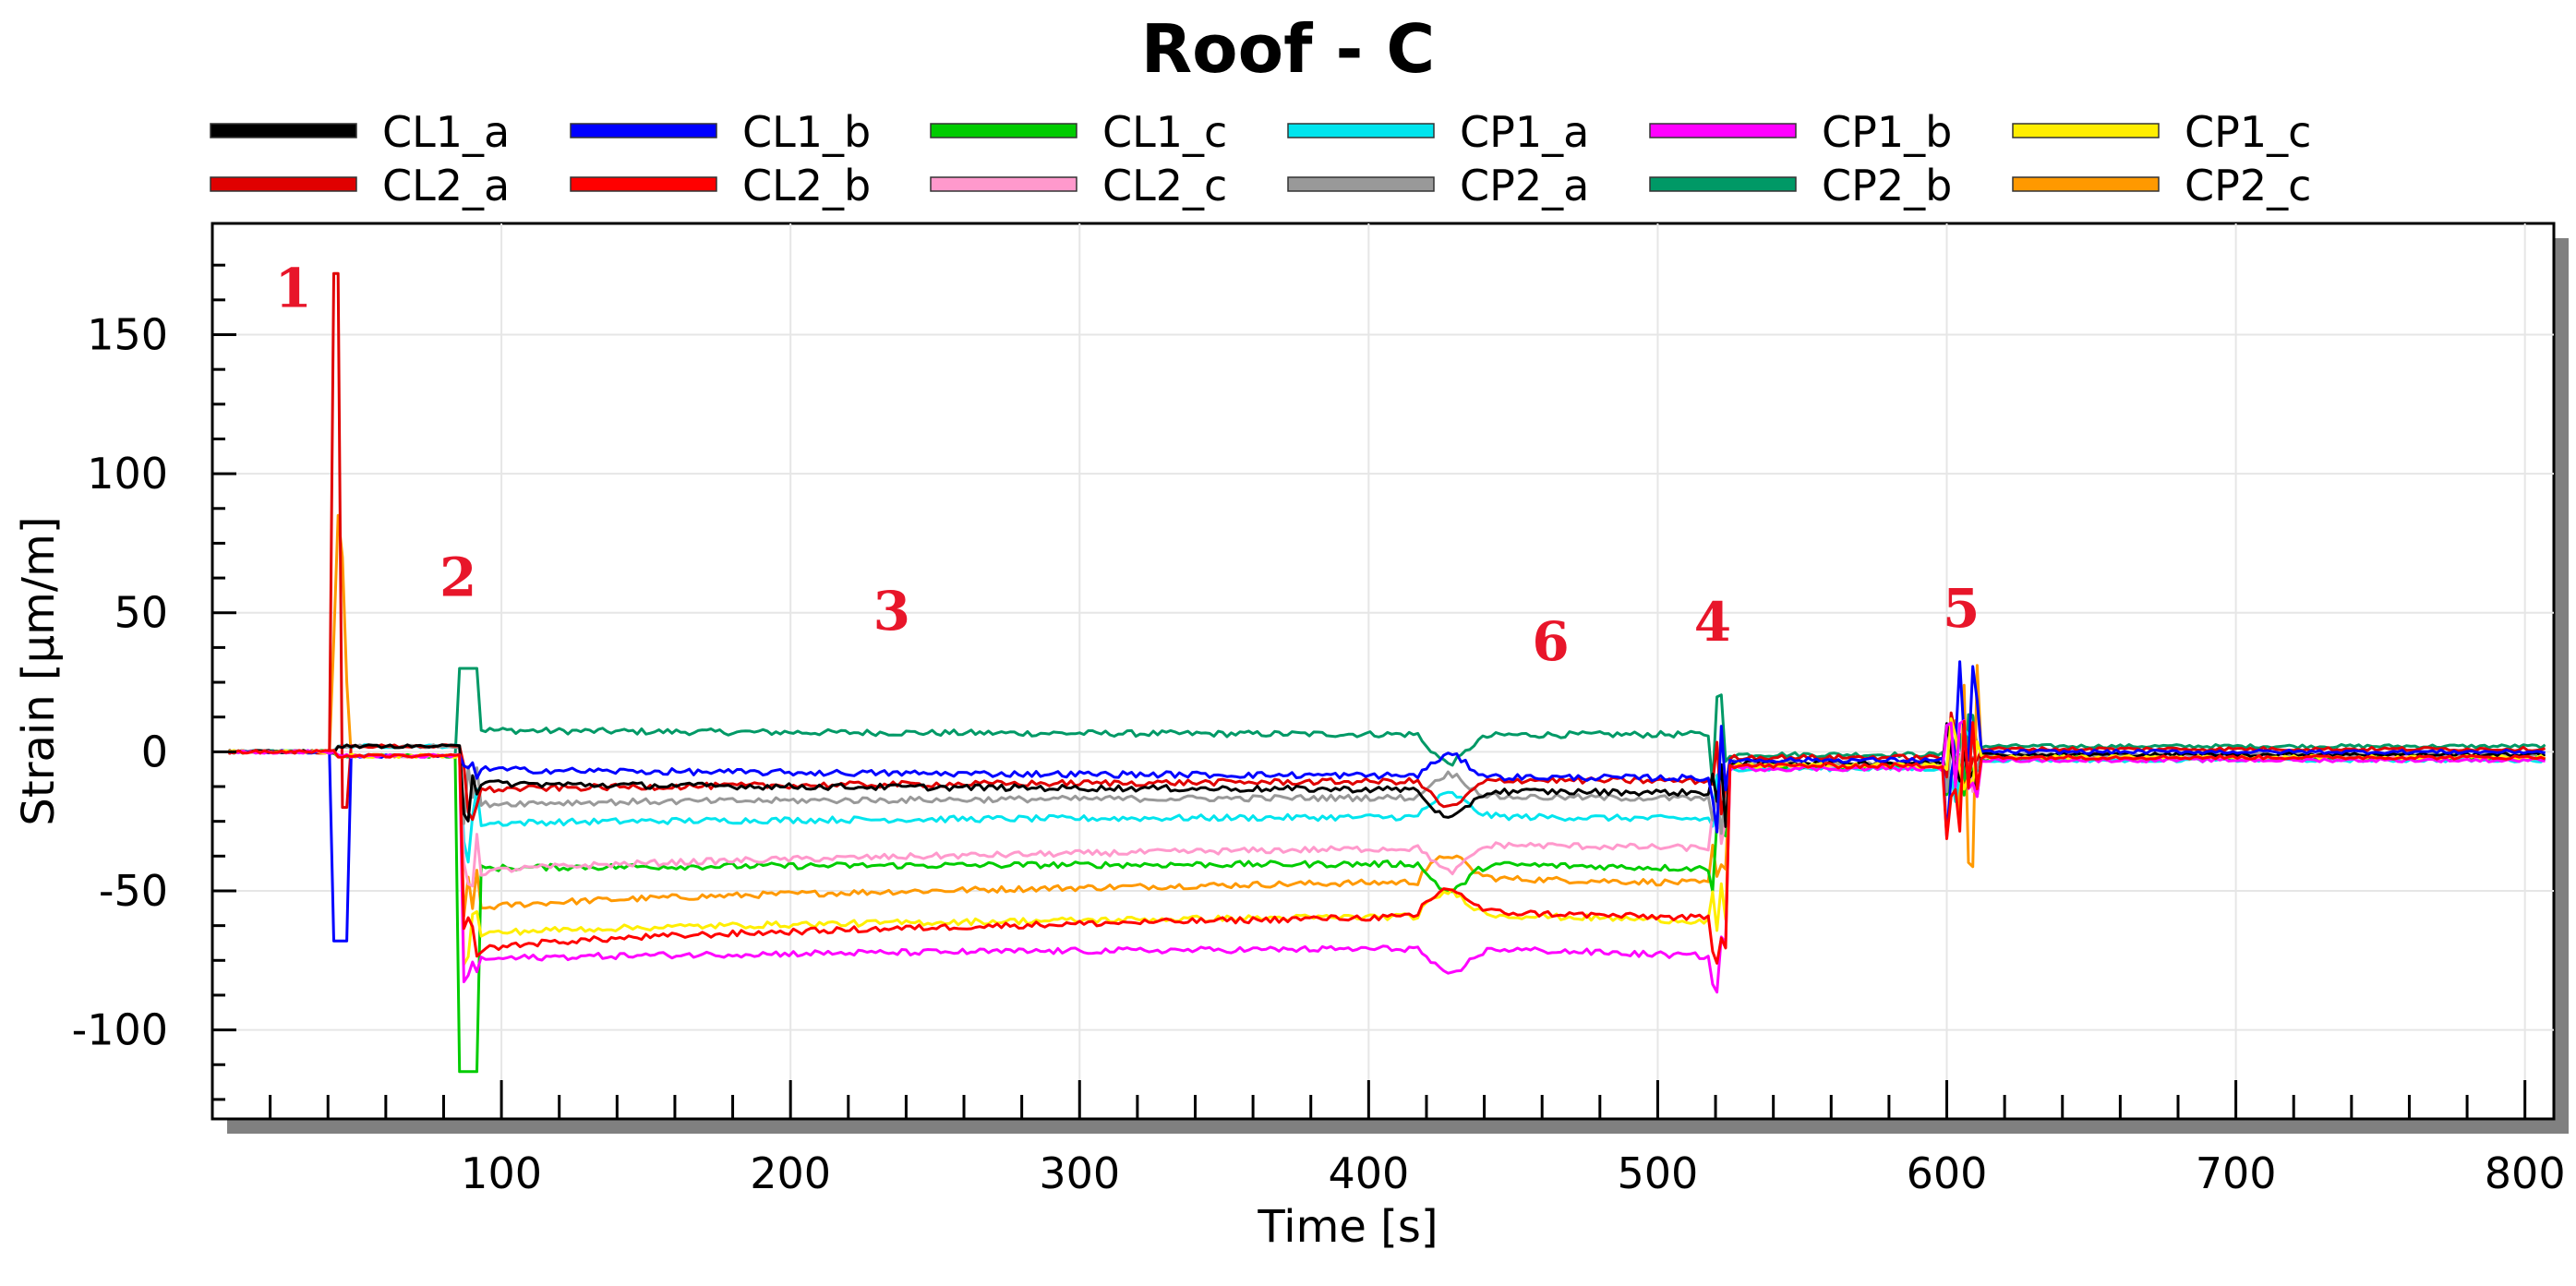  I want to click on legend-label-CL2_a: CL2_a, so click(446, 186).